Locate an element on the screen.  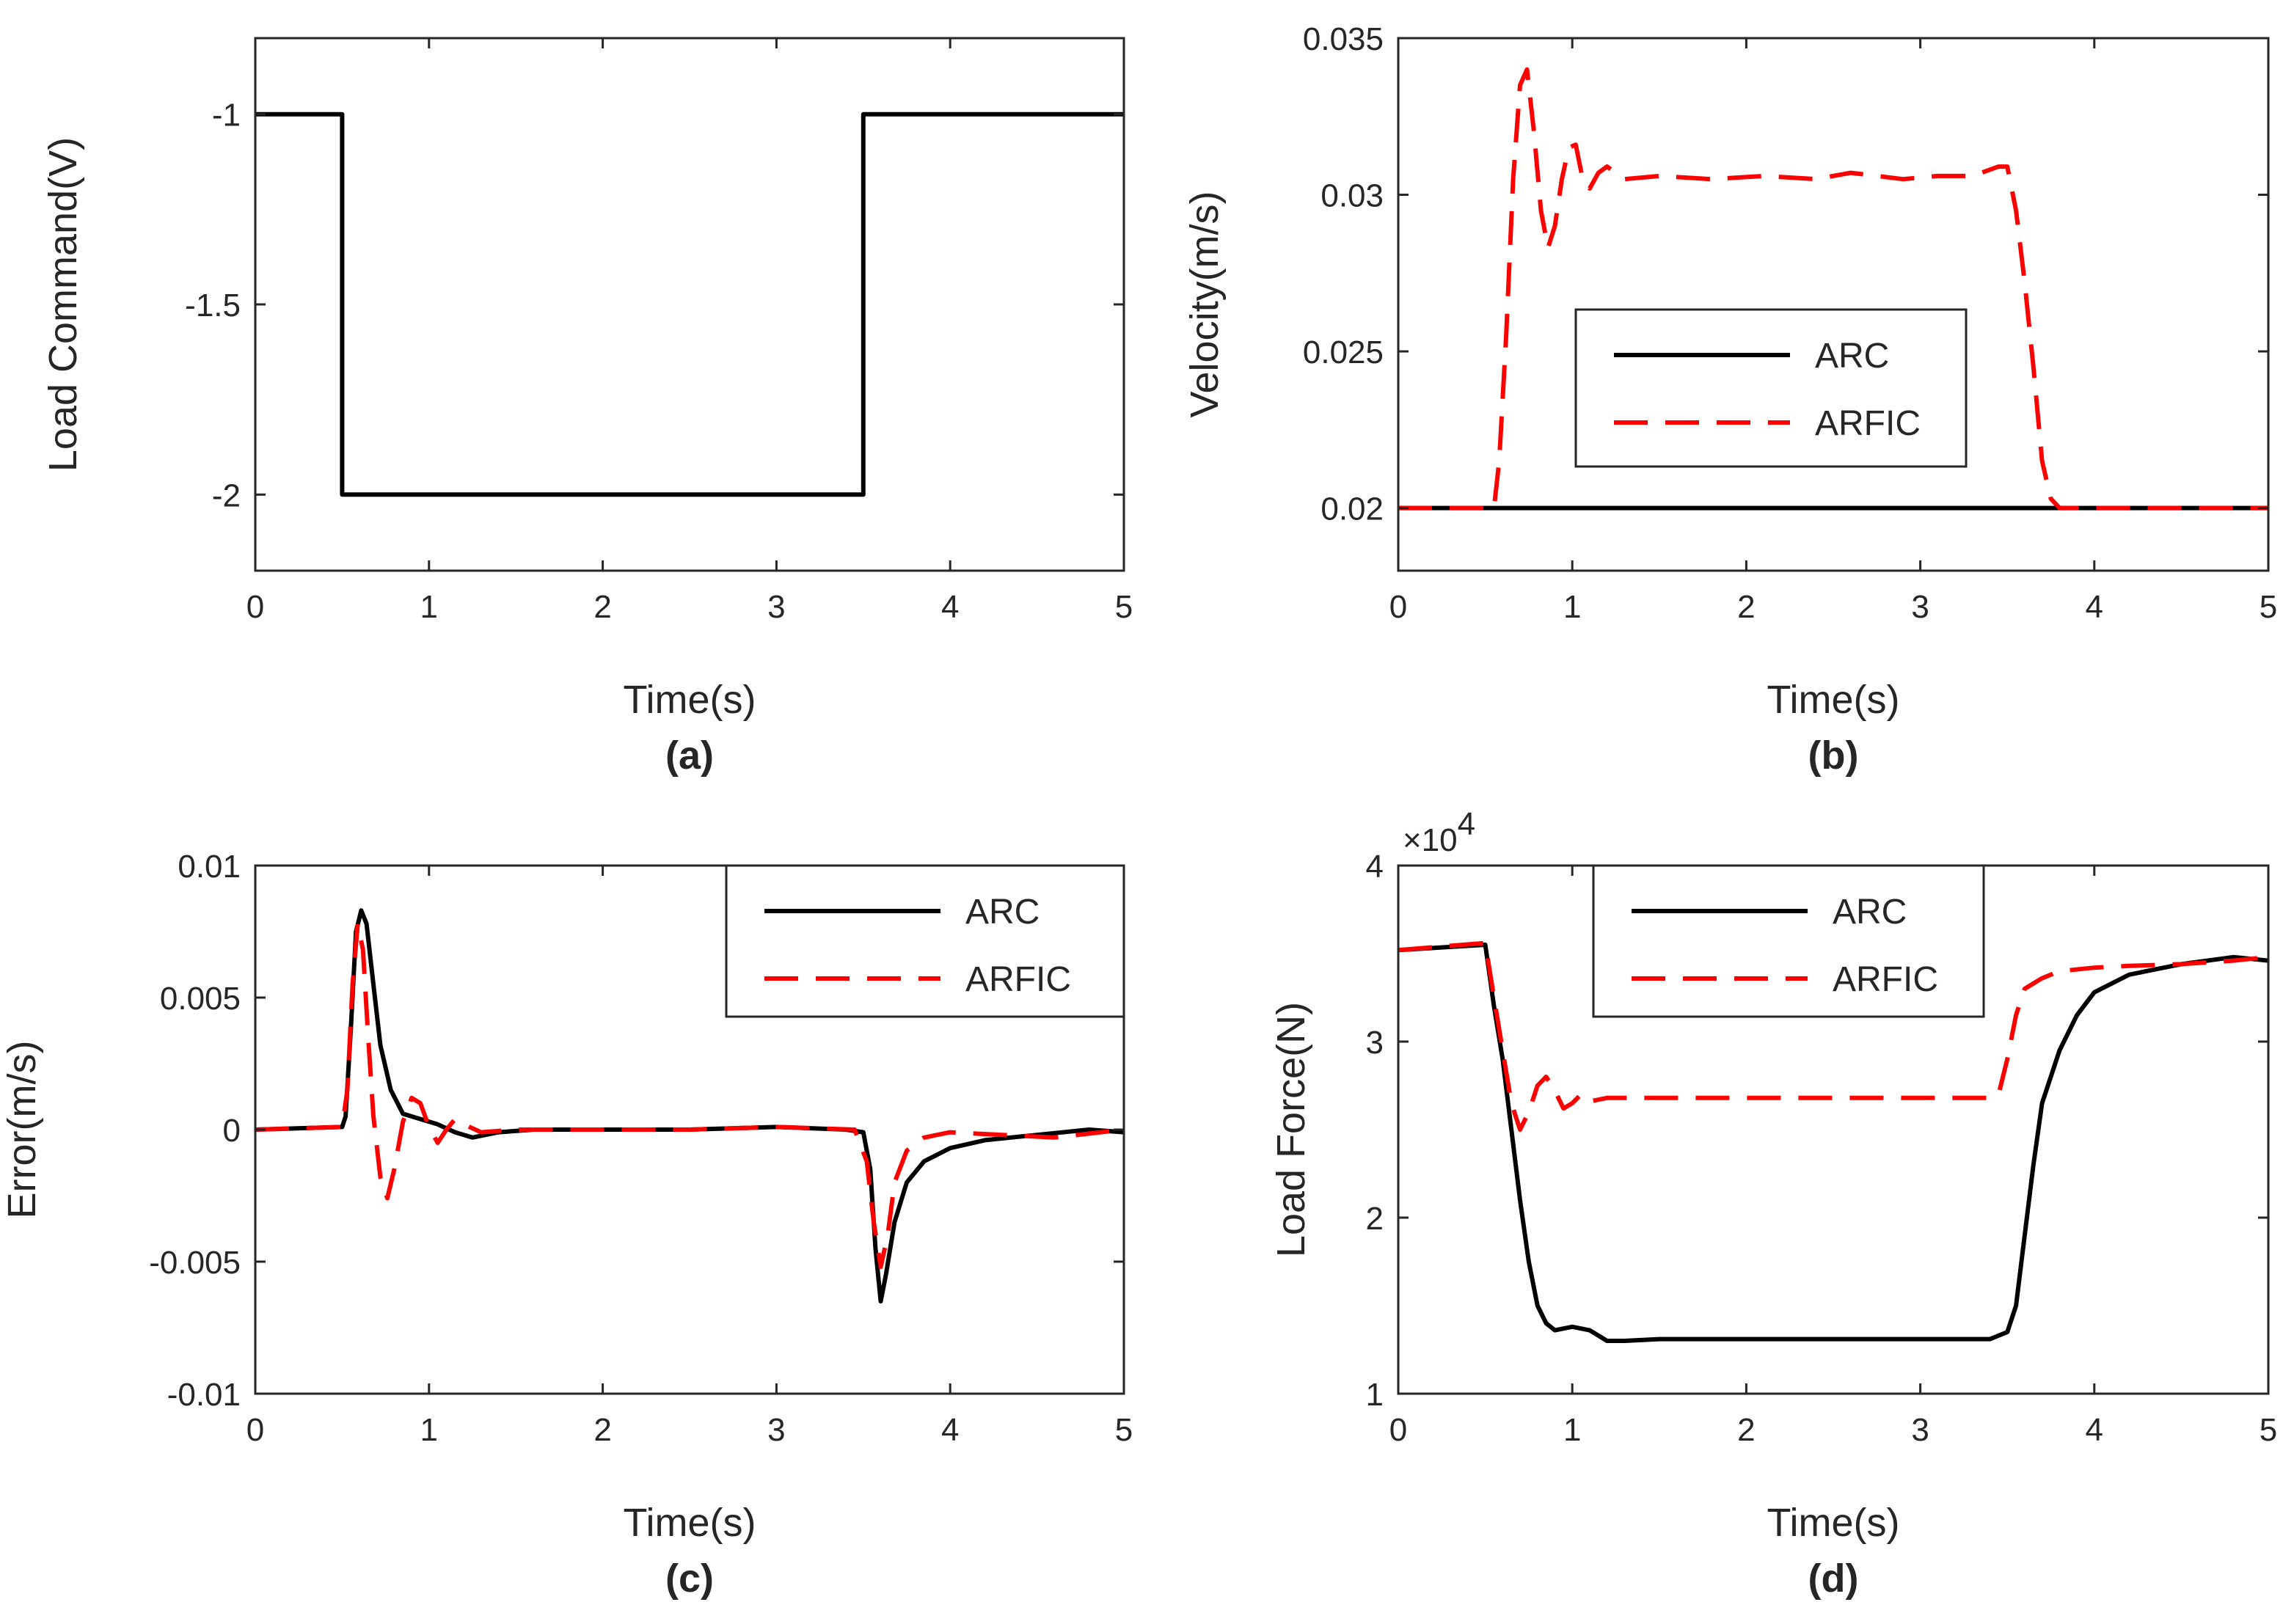
panel-caption: (b) is located at coordinates (1833, 756).